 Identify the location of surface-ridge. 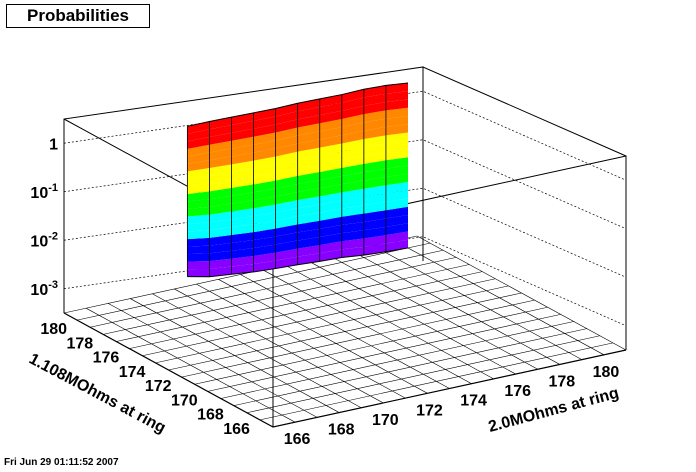
(298, 104).